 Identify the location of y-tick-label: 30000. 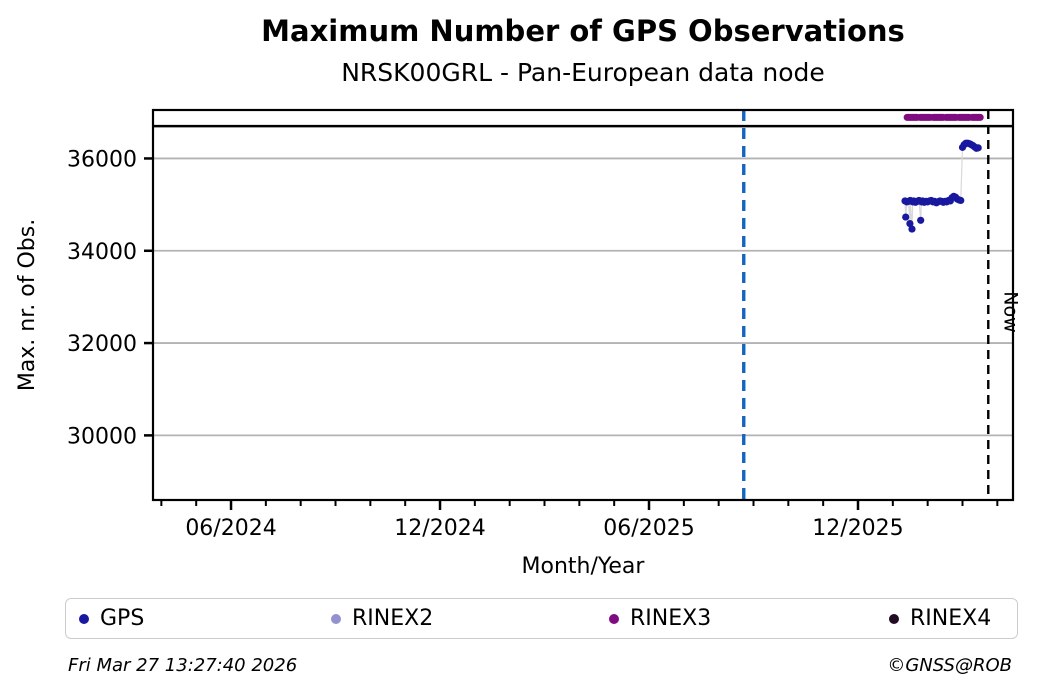
(102, 436).